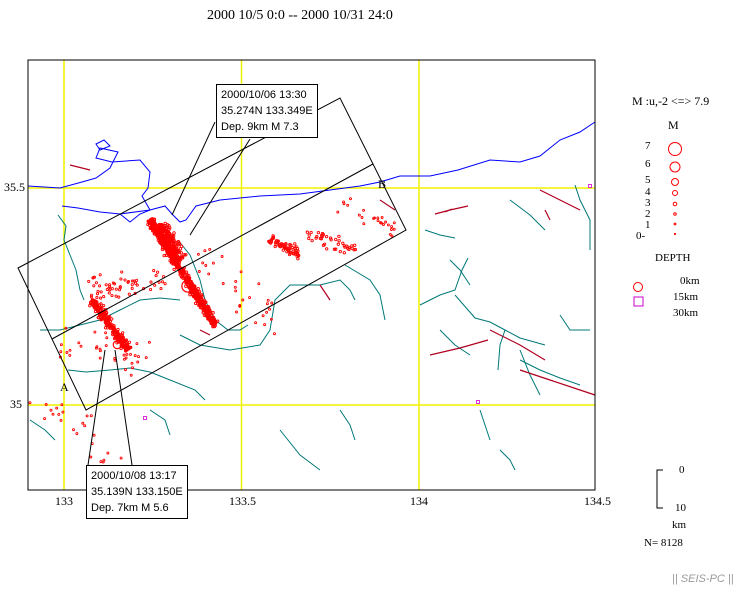  What do you see at coordinates (648, 203) in the screenshot?
I see `magnitude-level-label: 3` at bounding box center [648, 203].